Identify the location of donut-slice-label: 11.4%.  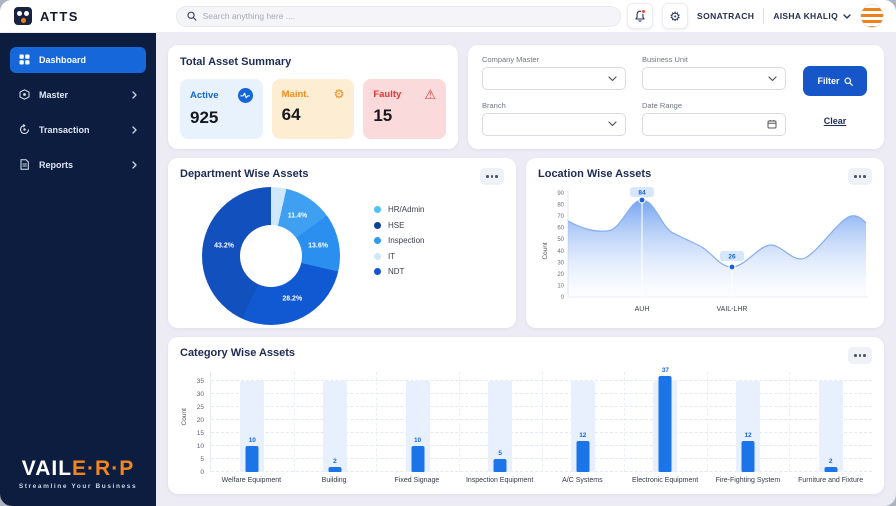
(297, 216).